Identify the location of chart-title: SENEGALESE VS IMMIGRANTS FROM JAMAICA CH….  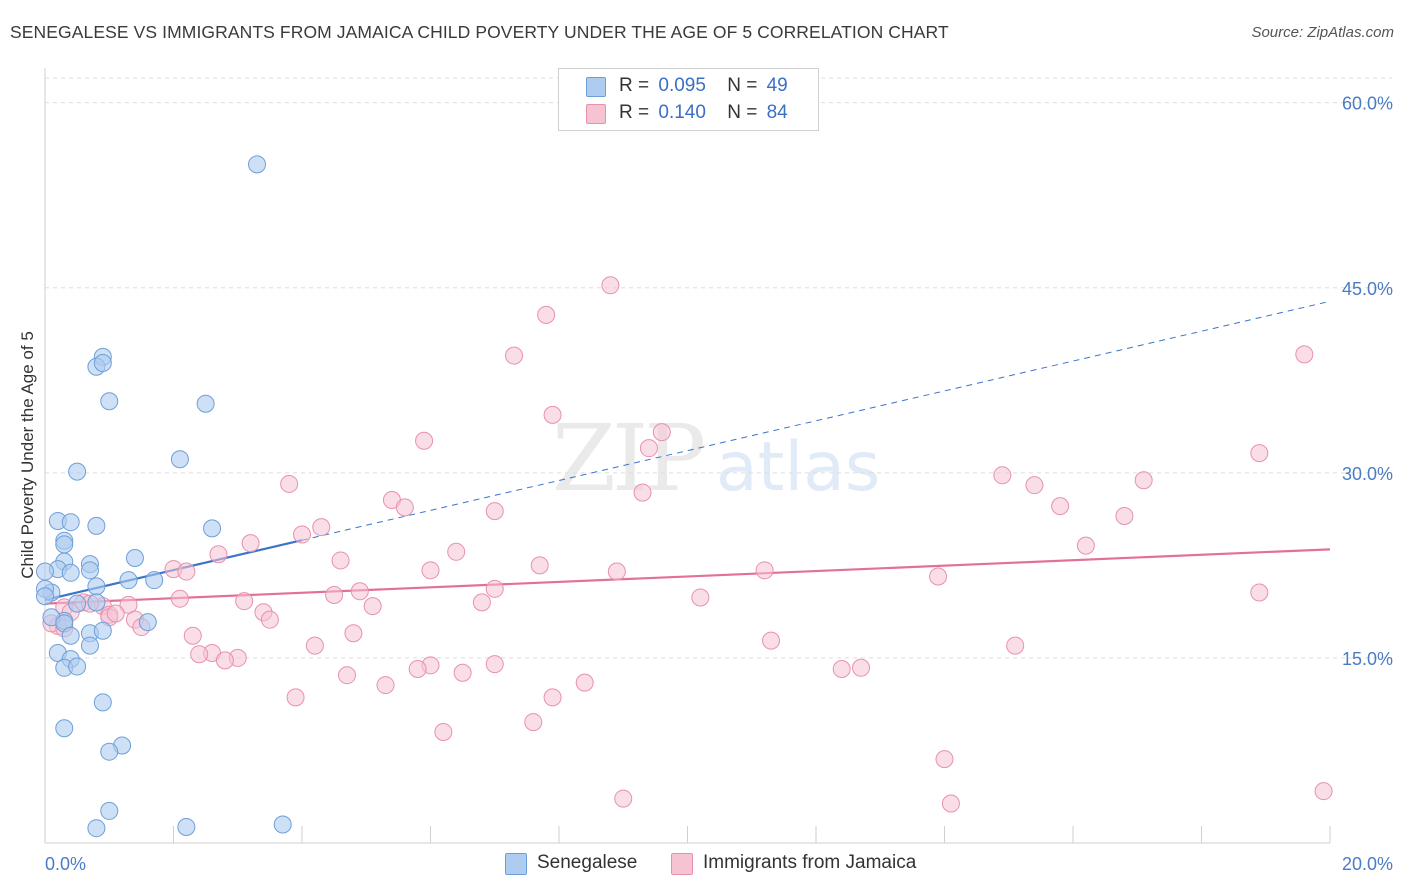
(479, 32).